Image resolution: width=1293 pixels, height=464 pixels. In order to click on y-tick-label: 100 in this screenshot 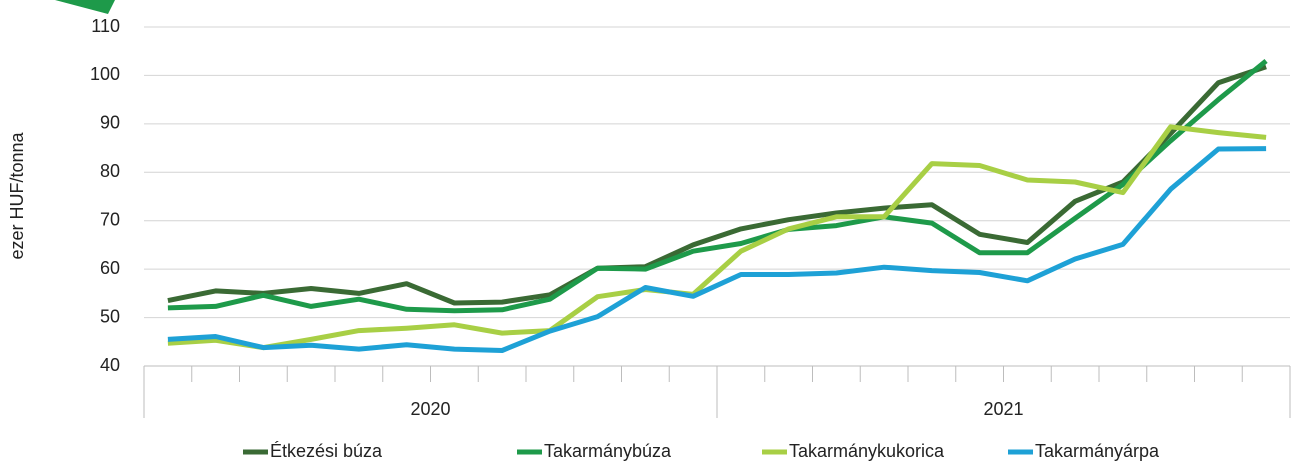, I will do `click(105, 74)`.